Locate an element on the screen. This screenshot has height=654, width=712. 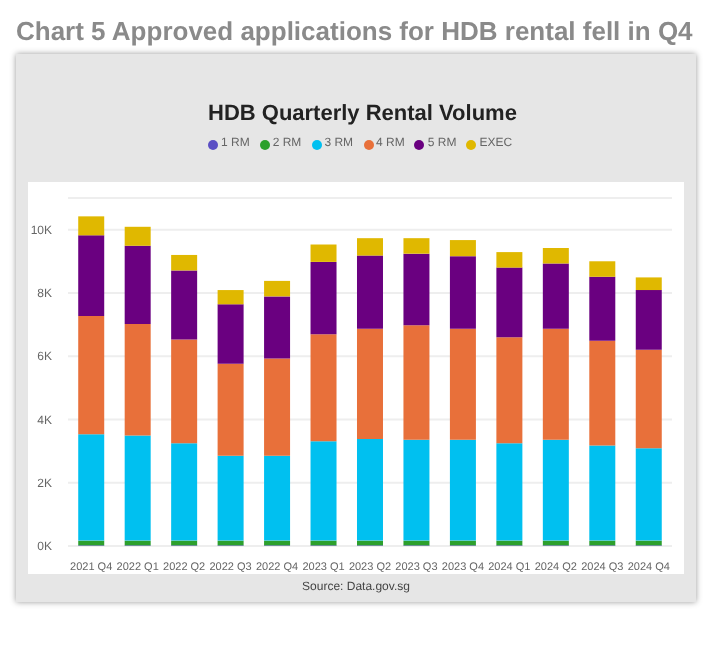
chart-subtitle: HDB Quarterly Rental Volume is located at coordinates (362, 113).